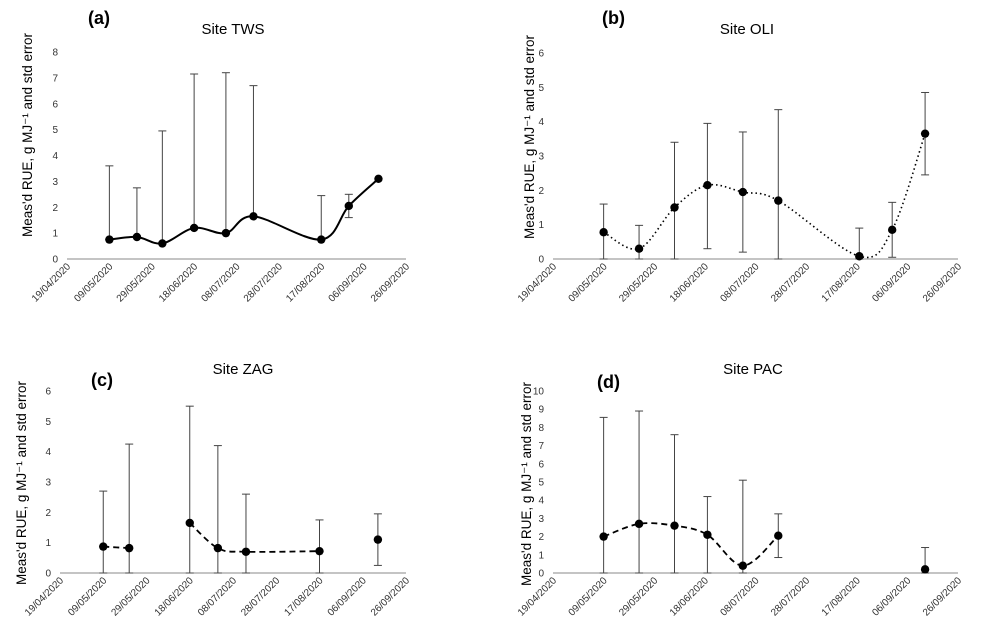 The image size is (992, 636). I want to click on panel-letter: (d), so click(608, 382).